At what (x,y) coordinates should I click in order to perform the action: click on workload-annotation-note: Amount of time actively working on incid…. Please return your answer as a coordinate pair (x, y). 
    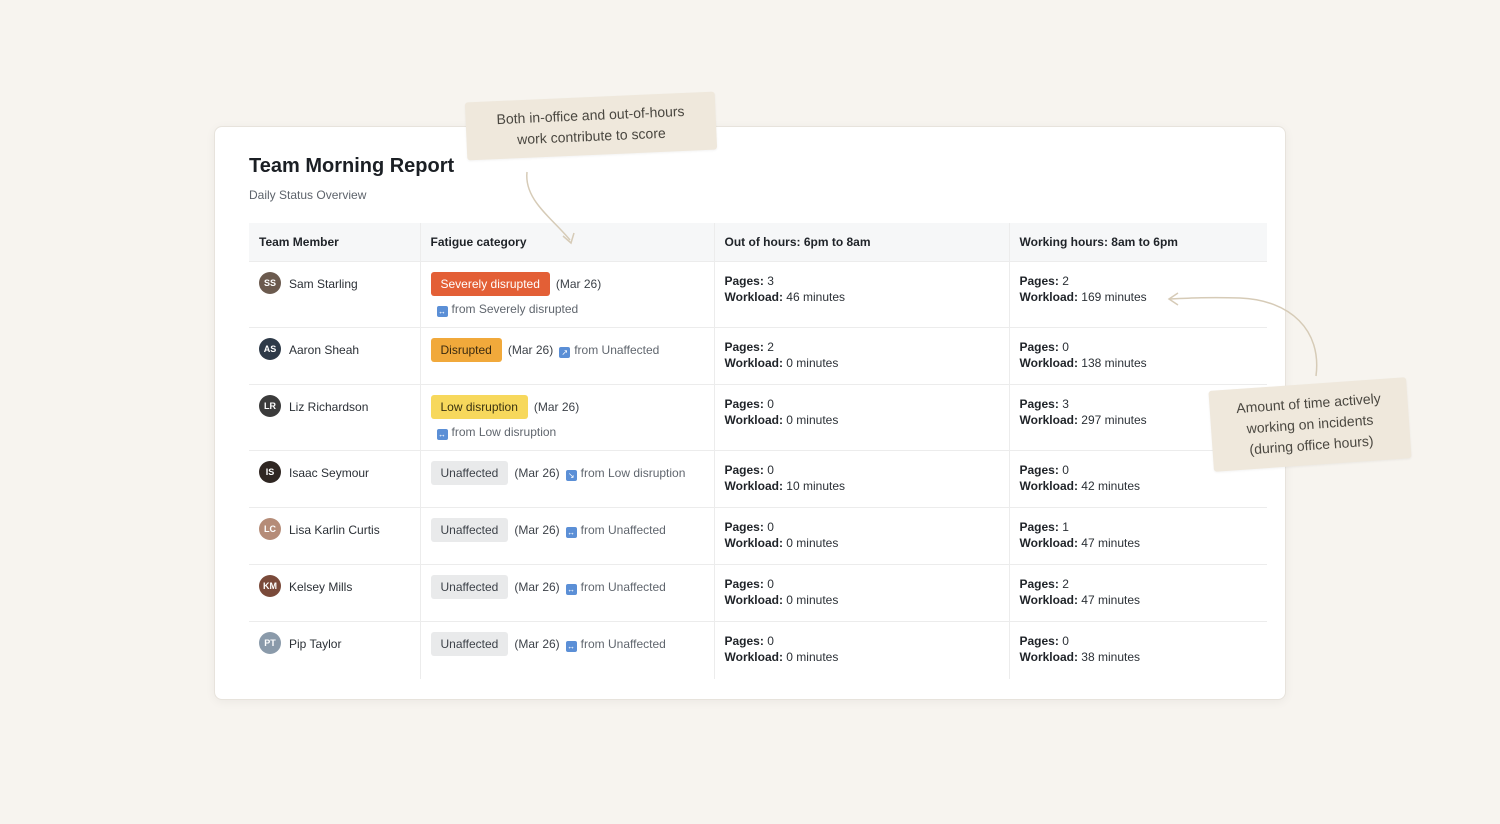
    Looking at the image, I should click on (1310, 424).